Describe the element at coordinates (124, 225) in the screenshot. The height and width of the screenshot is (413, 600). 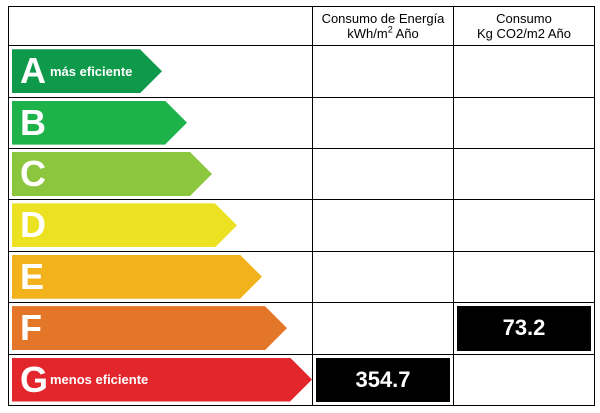
I see `rating-arrow-d: D` at that location.